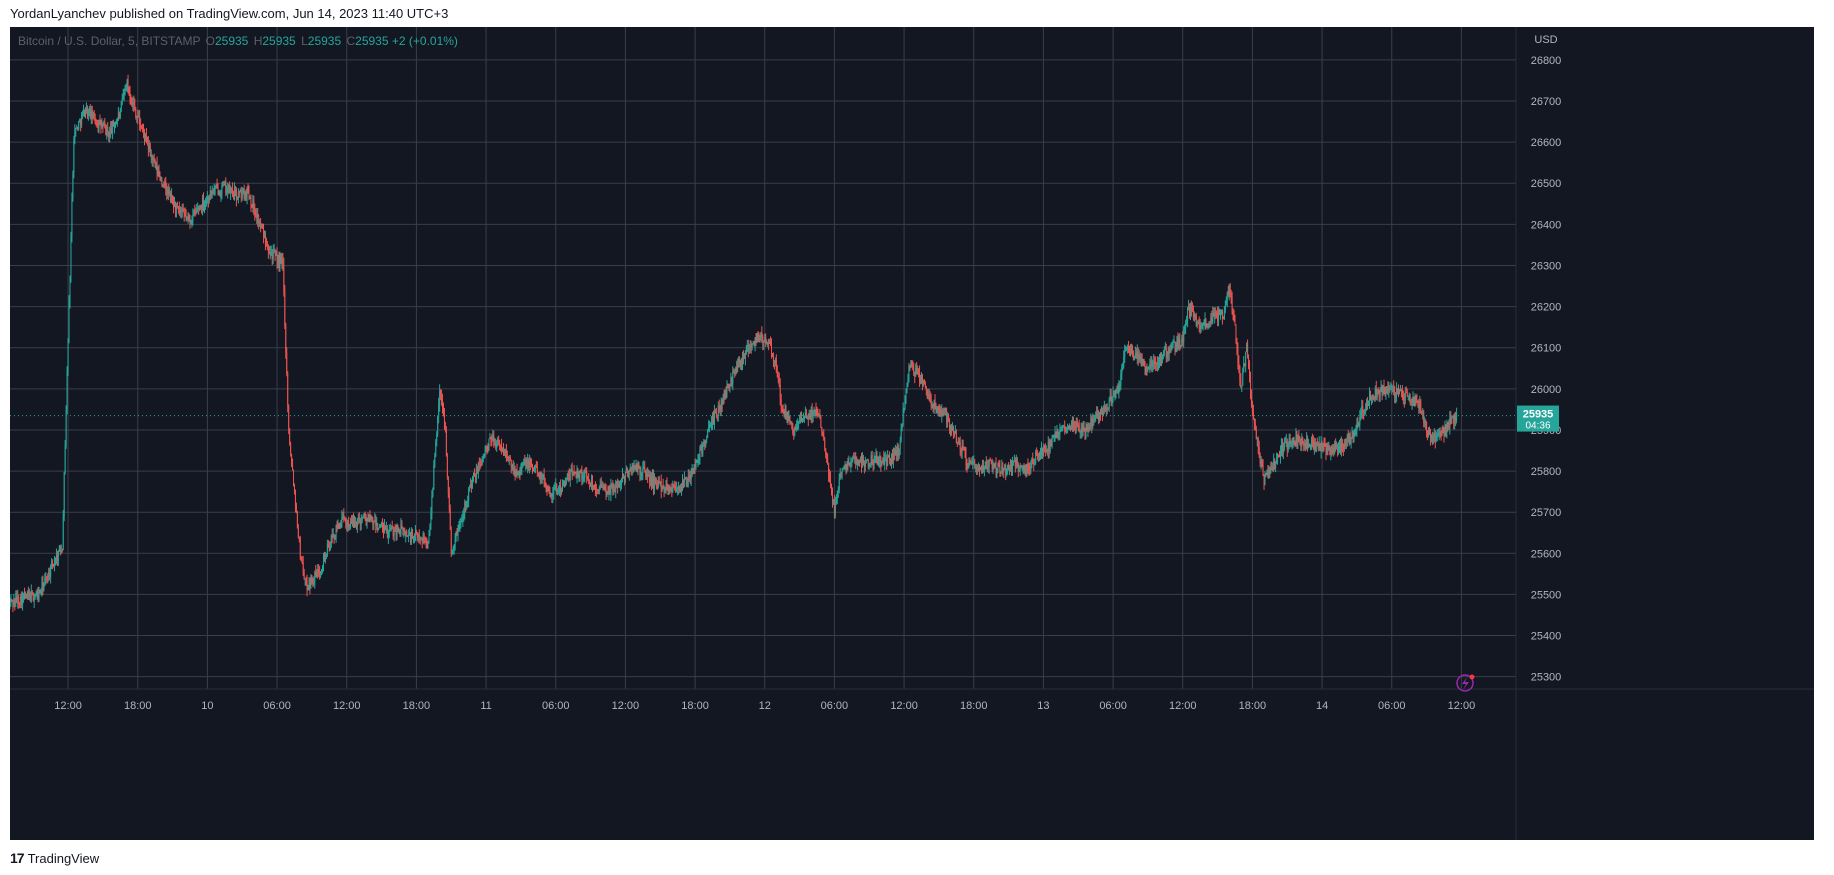 This screenshot has height=875, width=1834. Describe the element at coordinates (1546, 390) in the screenshot. I see `y-tick-label: 26000` at that location.